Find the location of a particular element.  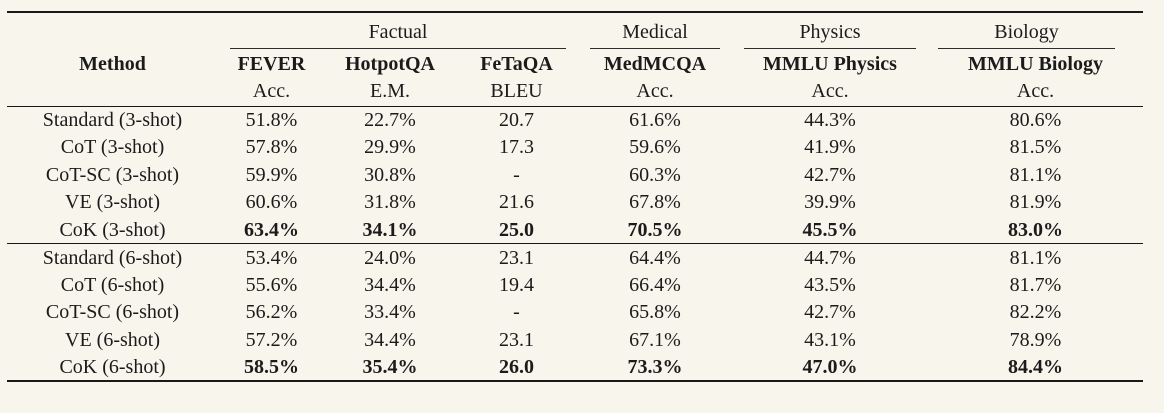

group-underline-biology: Biology is located at coordinates (1026, 33).